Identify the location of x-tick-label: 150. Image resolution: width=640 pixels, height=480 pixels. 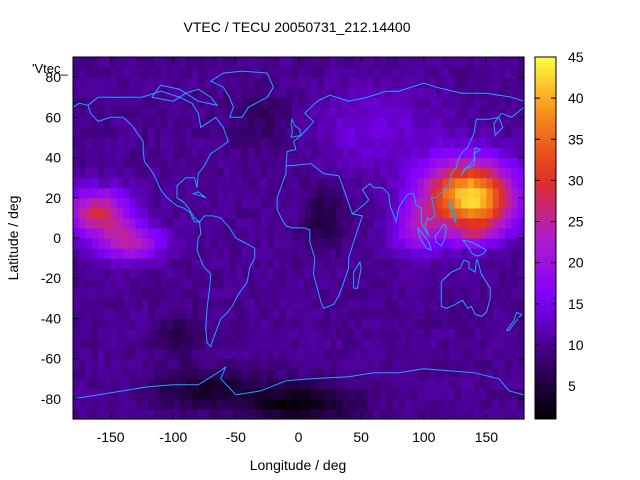
(487, 437).